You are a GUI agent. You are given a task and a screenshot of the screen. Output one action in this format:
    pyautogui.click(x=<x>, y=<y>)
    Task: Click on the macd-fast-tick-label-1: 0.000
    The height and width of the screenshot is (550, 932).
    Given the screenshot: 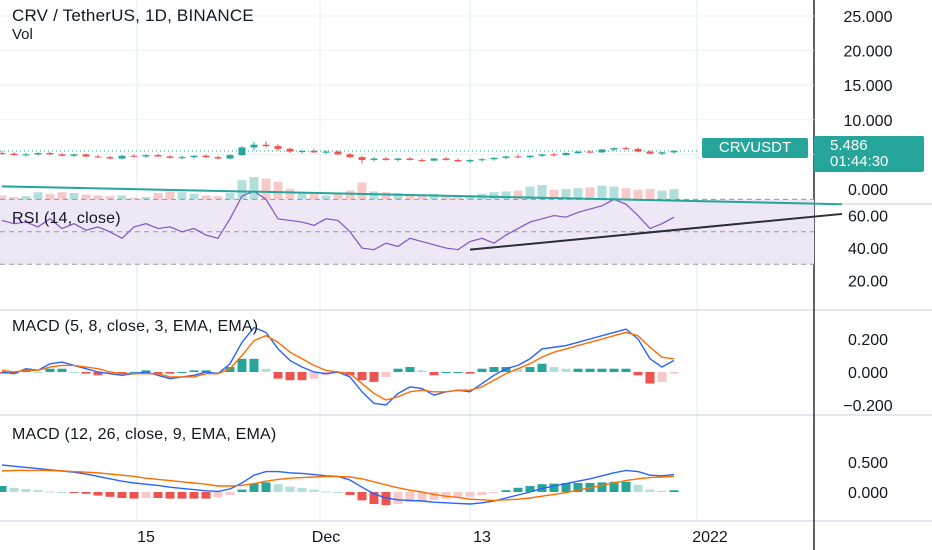 What is the action you would take?
    pyautogui.click(x=868, y=373)
    